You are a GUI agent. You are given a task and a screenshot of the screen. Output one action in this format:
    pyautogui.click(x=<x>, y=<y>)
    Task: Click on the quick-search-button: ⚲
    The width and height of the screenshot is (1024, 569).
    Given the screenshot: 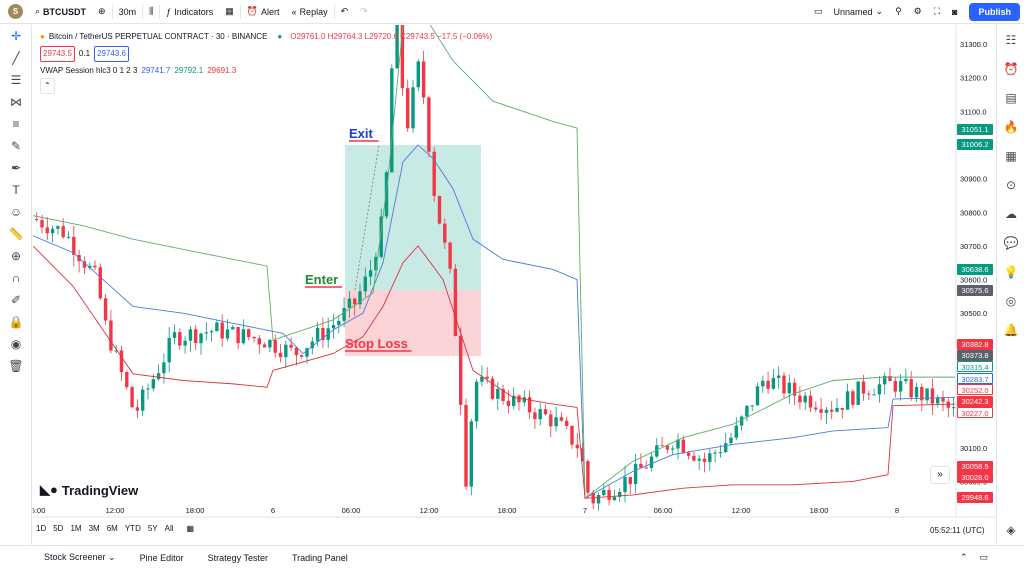 What is the action you would take?
    pyautogui.click(x=898, y=12)
    